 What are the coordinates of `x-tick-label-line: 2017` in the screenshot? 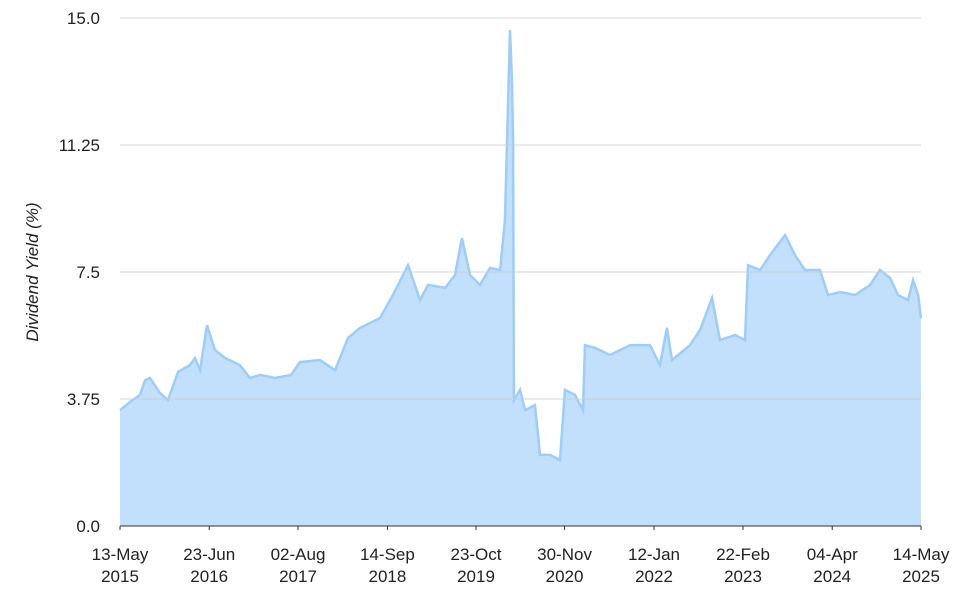 It's located at (298, 576).